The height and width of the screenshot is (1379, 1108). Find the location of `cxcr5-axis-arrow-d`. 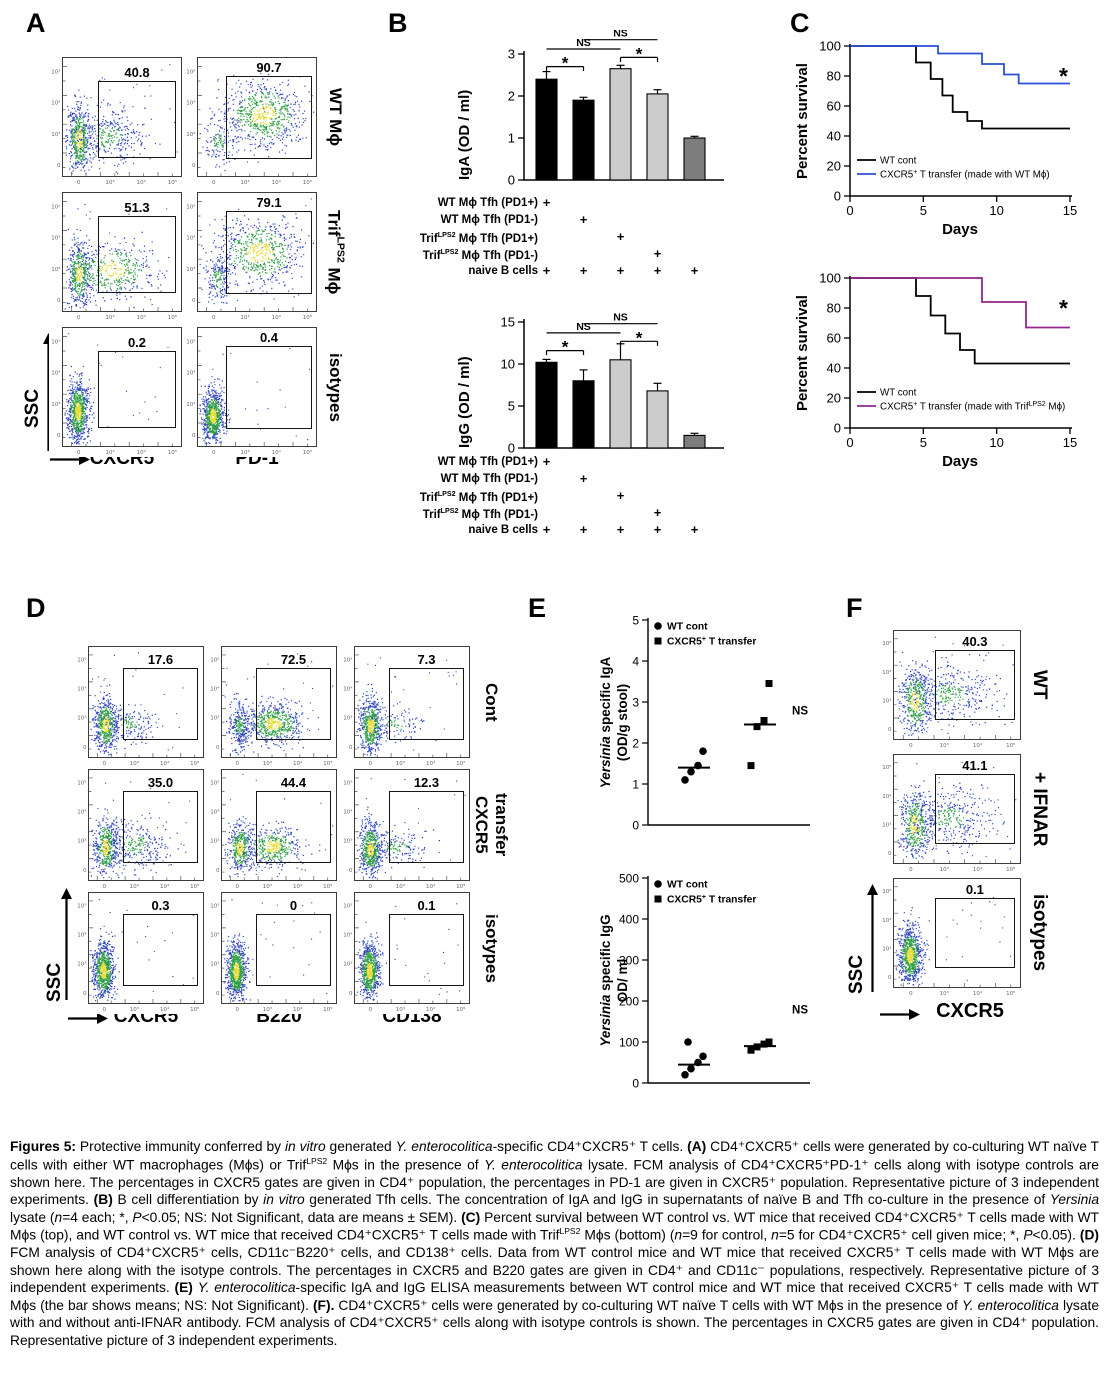

cxcr5-axis-arrow-d is located at coordinates (88, 1018).